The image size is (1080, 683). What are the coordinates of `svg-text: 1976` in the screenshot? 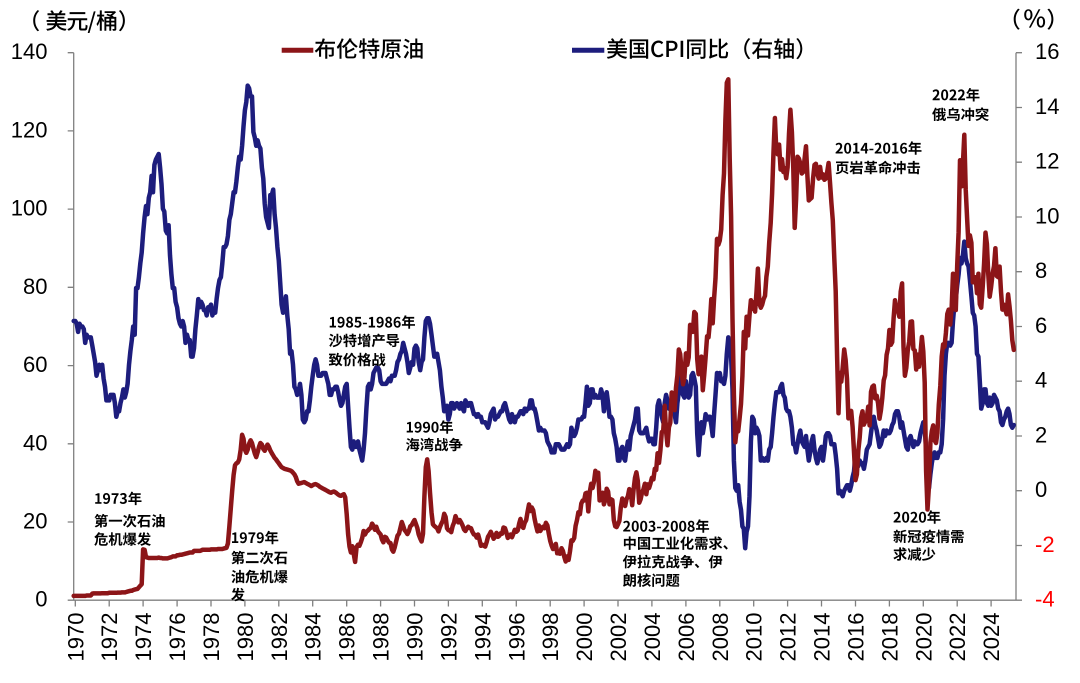 It's located at (177, 637).